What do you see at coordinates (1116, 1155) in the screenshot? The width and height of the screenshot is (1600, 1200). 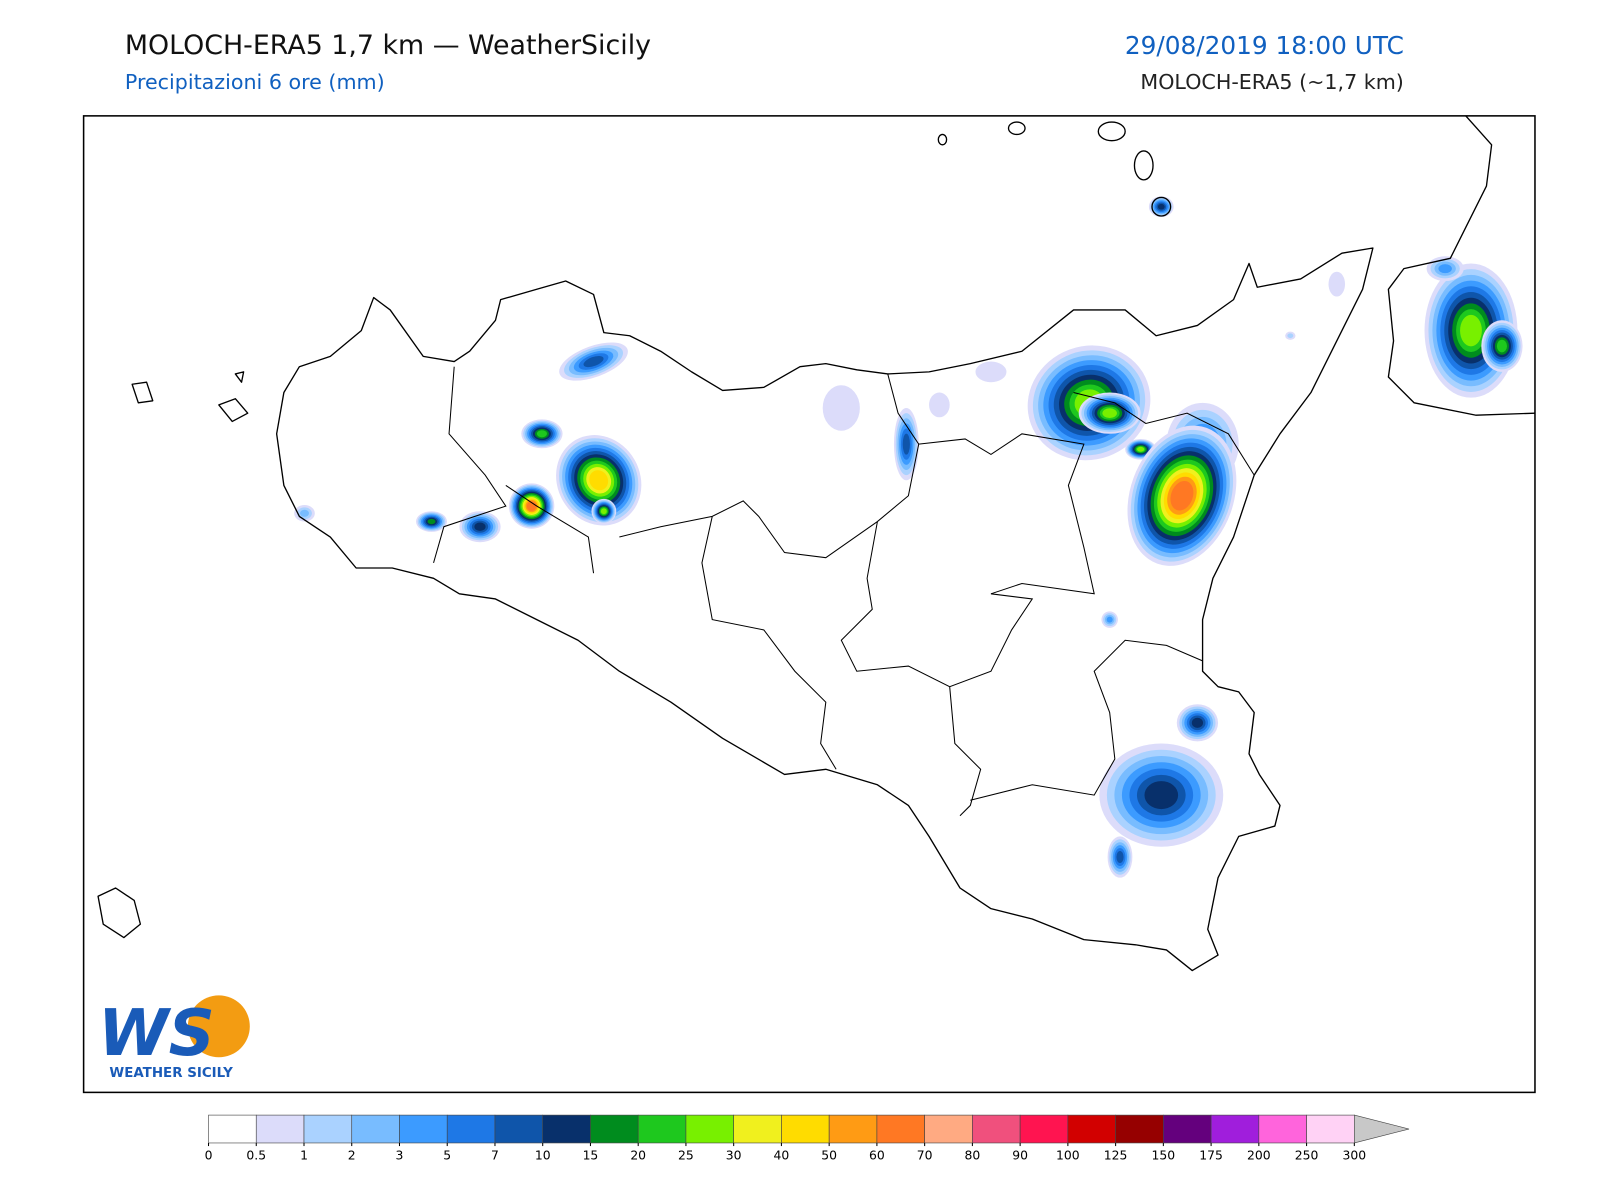 I see `colorbar-tick-label: 125` at bounding box center [1116, 1155].